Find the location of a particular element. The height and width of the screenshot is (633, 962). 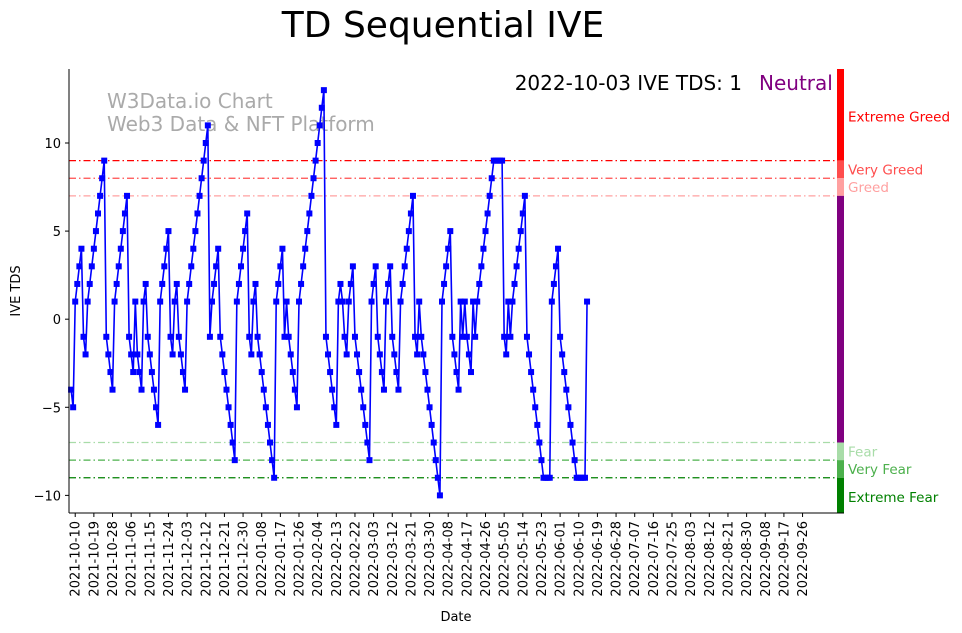

x-tick-label: 2022-02-04 is located at coordinates (318, 559).